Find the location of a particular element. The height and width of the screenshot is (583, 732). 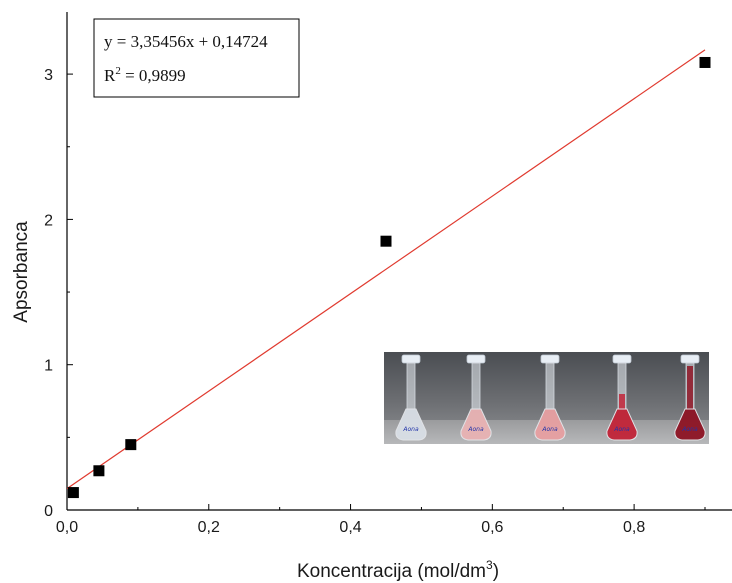

equation-text: y = 3,35456x + 0,14724 is located at coordinates (186, 41).